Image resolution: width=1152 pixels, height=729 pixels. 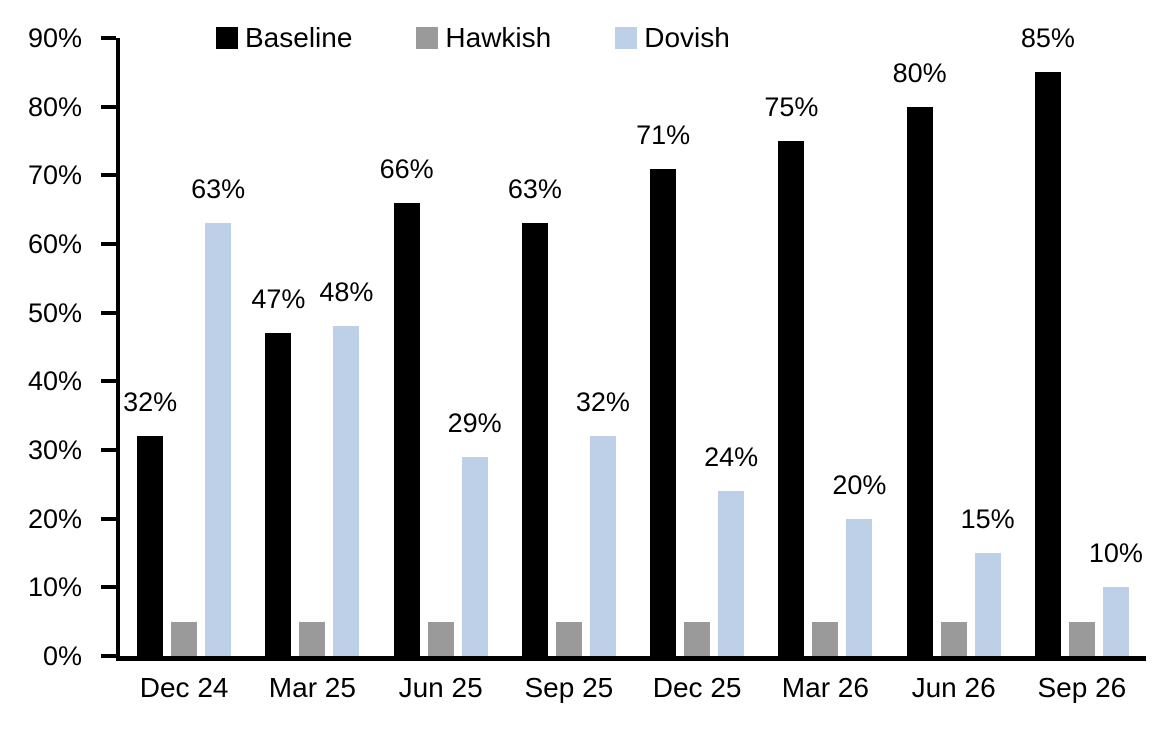 What do you see at coordinates (312, 687) in the screenshot?
I see `x-tick-label: Mar 25` at bounding box center [312, 687].